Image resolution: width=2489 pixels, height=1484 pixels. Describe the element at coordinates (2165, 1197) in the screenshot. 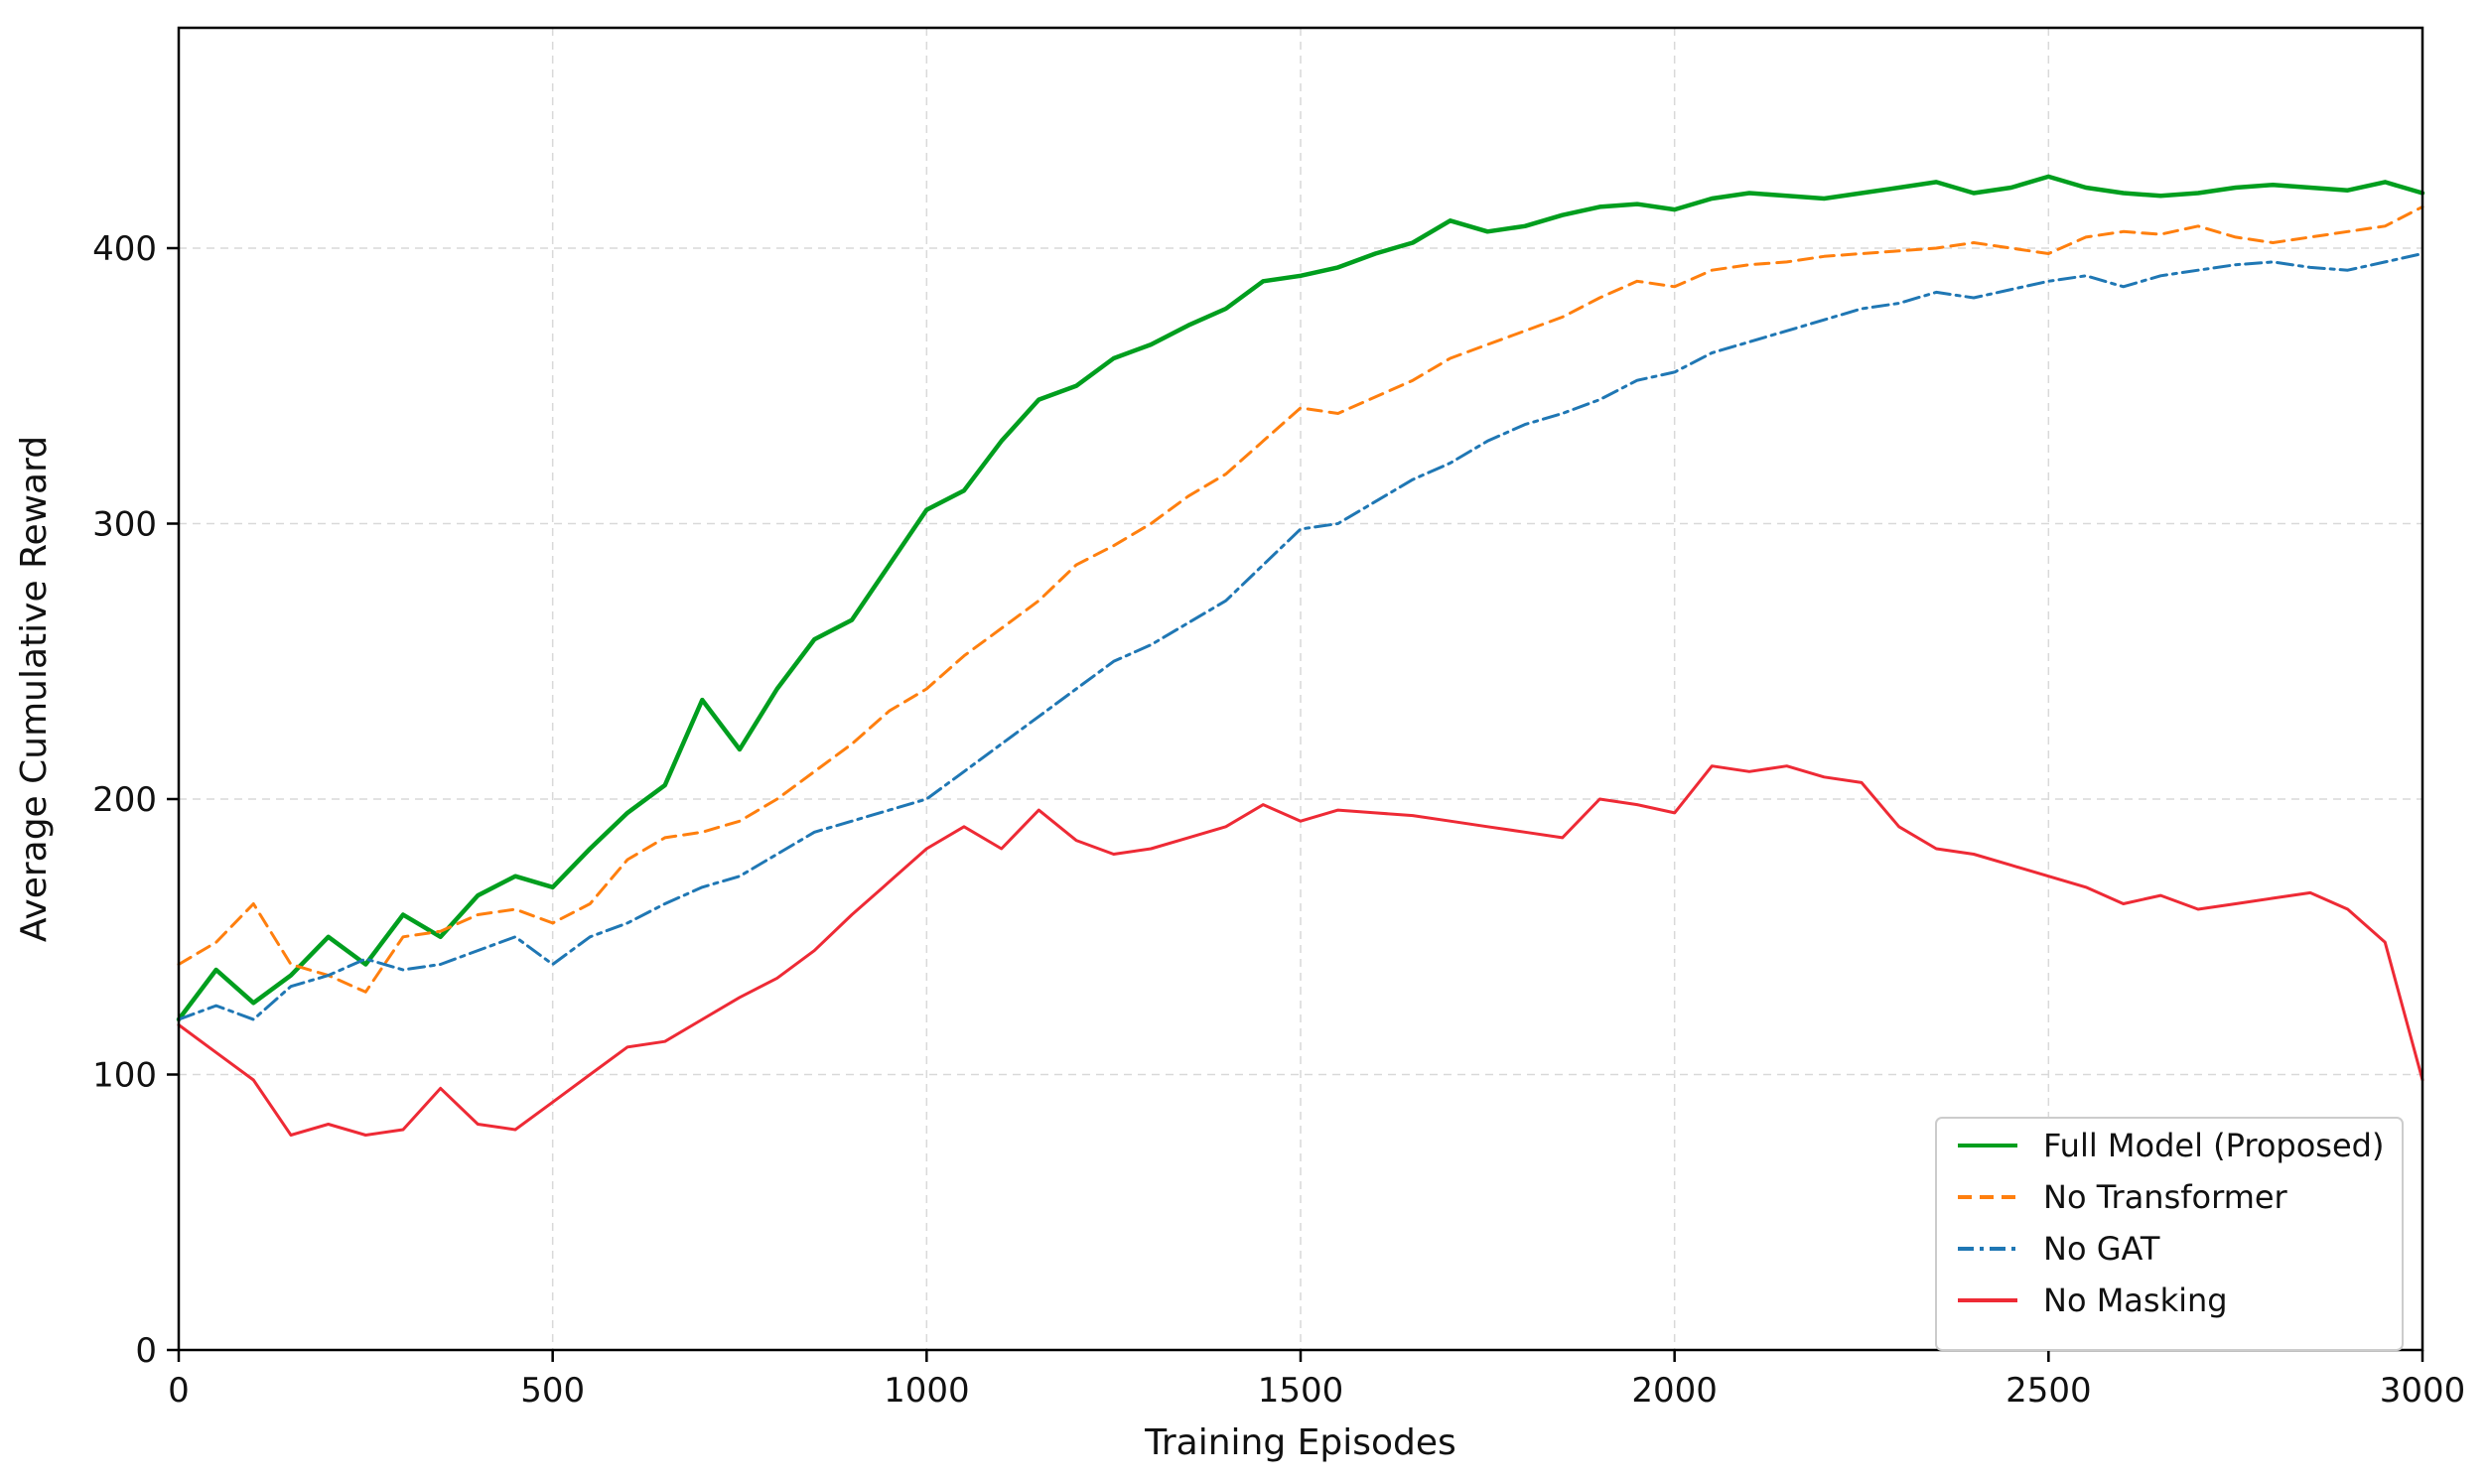

I see `legend-label: No Transformer` at that location.